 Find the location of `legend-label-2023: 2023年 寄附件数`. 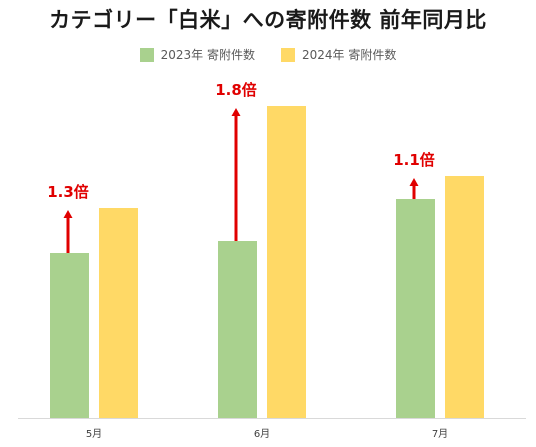

legend-label-2023: 2023年 寄附件数 is located at coordinates (207, 55).